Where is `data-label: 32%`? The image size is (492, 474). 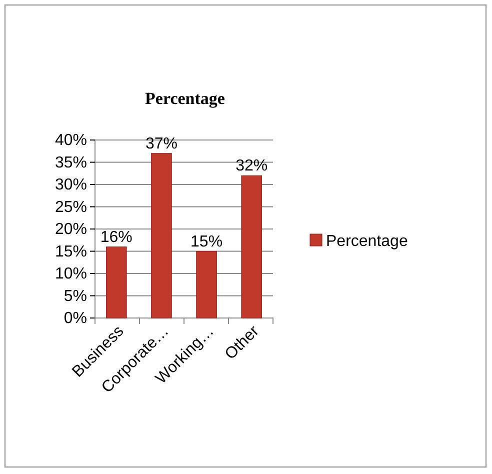
data-label: 32% is located at coordinates (252, 166).